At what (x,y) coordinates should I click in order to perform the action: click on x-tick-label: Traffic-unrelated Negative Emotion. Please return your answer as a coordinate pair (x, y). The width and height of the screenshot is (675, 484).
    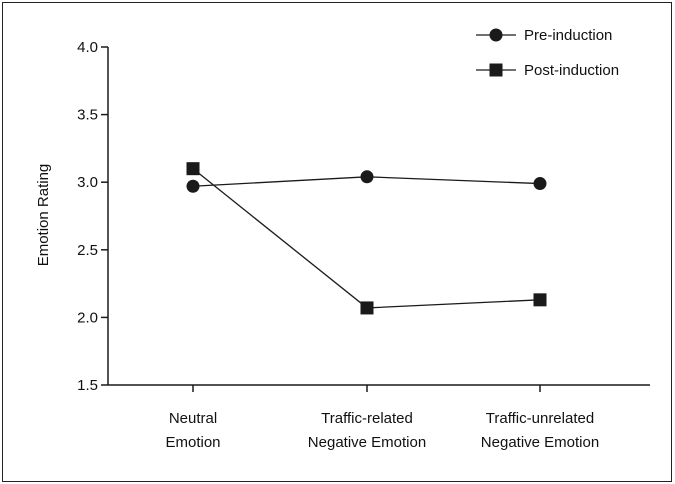
    Looking at the image, I should click on (540, 430).